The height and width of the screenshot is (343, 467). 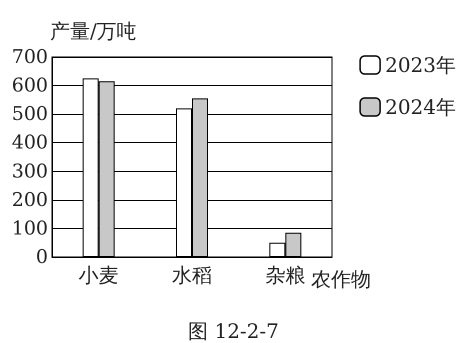 I want to click on y-tick-label: 700, so click(x=30, y=57).